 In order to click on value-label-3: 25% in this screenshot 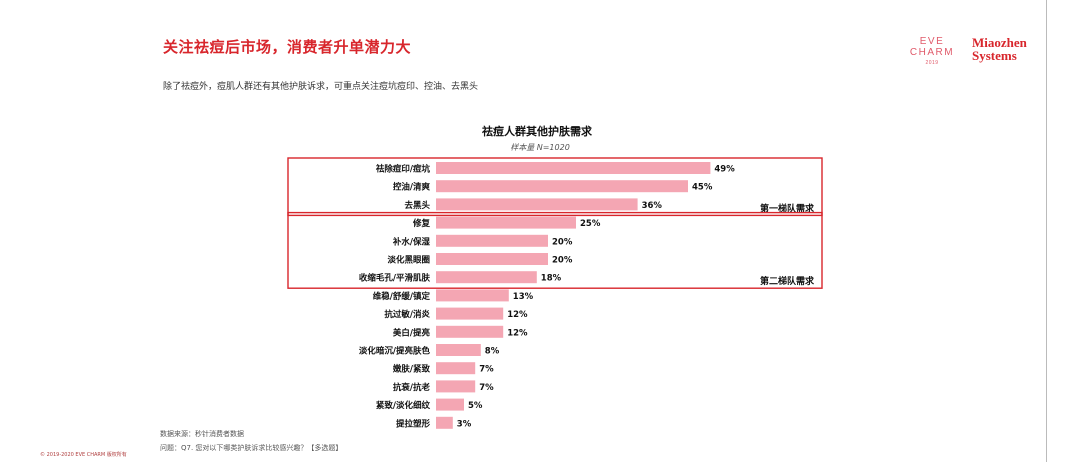, I will do `click(590, 224)`.